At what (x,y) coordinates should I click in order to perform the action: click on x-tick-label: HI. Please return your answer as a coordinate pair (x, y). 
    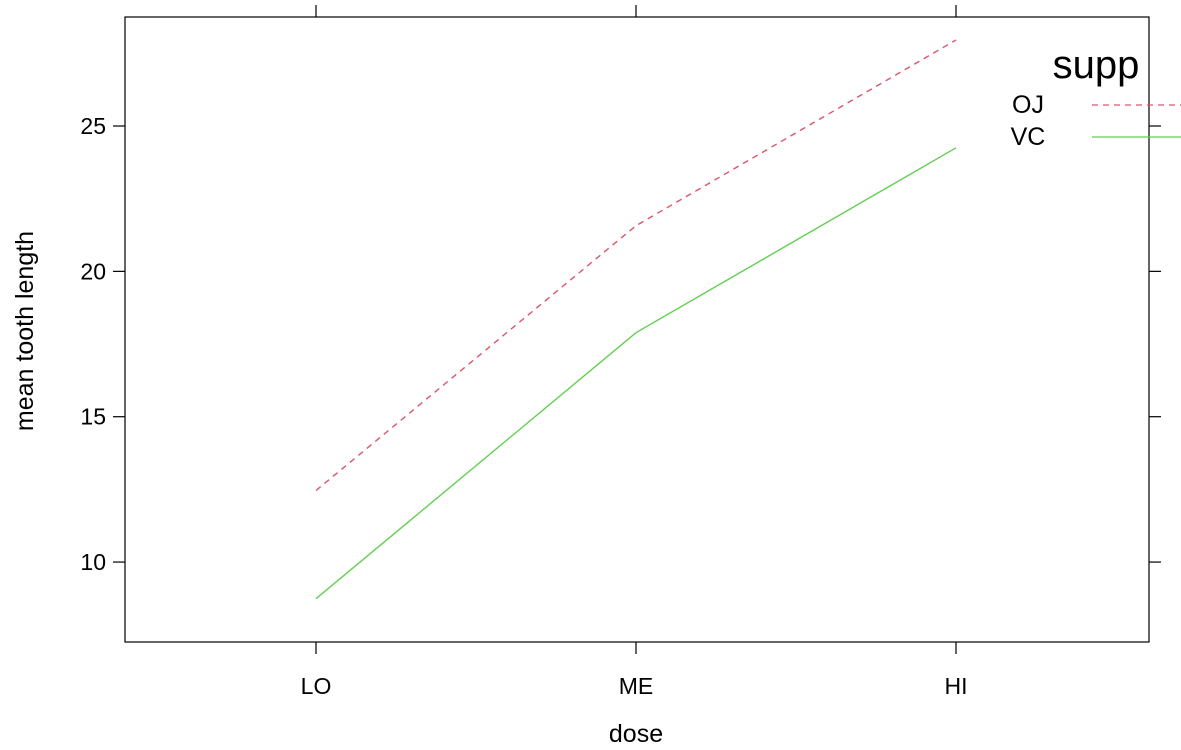
    Looking at the image, I should click on (956, 686).